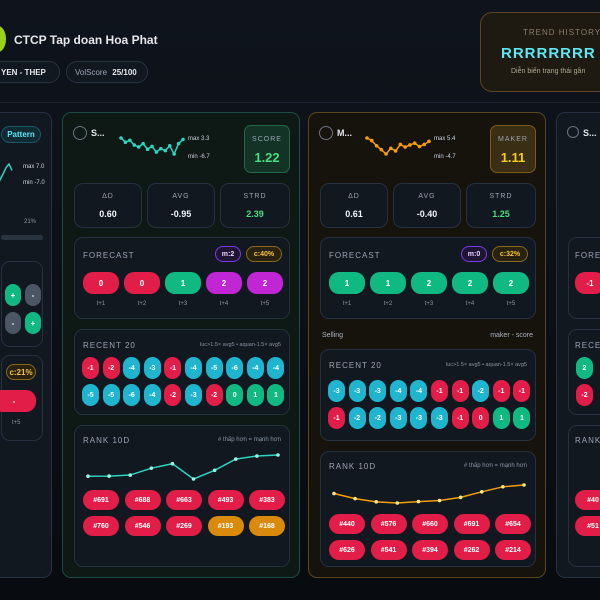 Image resolution: width=600 pixels, height=600 pixels. I want to click on rank-pill: #546, so click(142, 526).